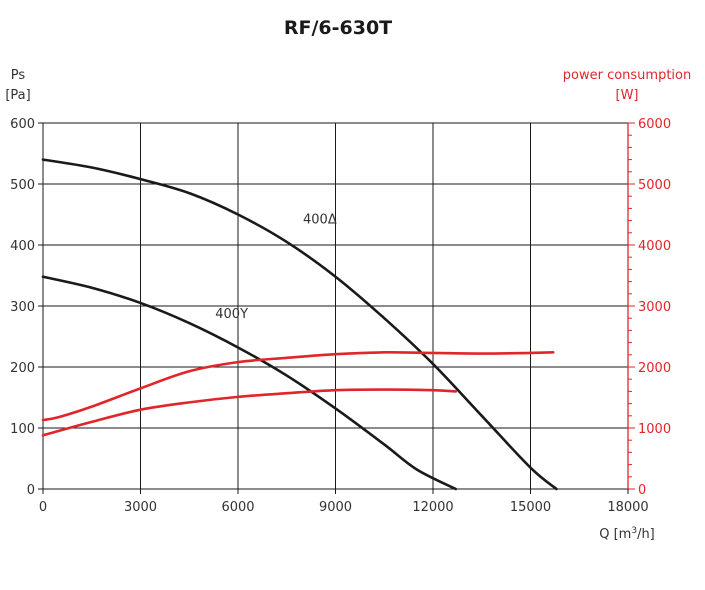 The image size is (705, 590). What do you see at coordinates (654, 368) in the screenshot?
I see `y-right-tick-label: 2000` at bounding box center [654, 368].